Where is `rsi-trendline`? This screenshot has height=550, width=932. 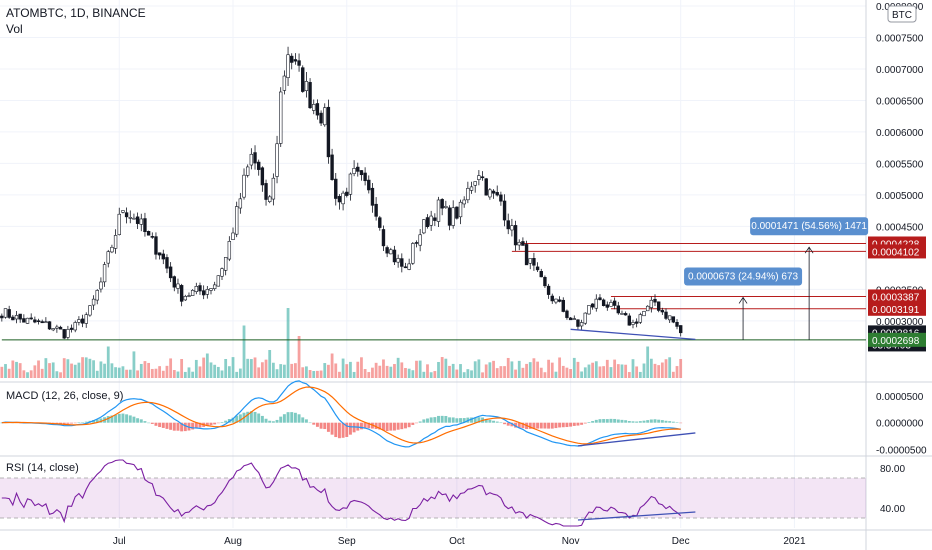
rsi-trendline is located at coordinates (636, 516).